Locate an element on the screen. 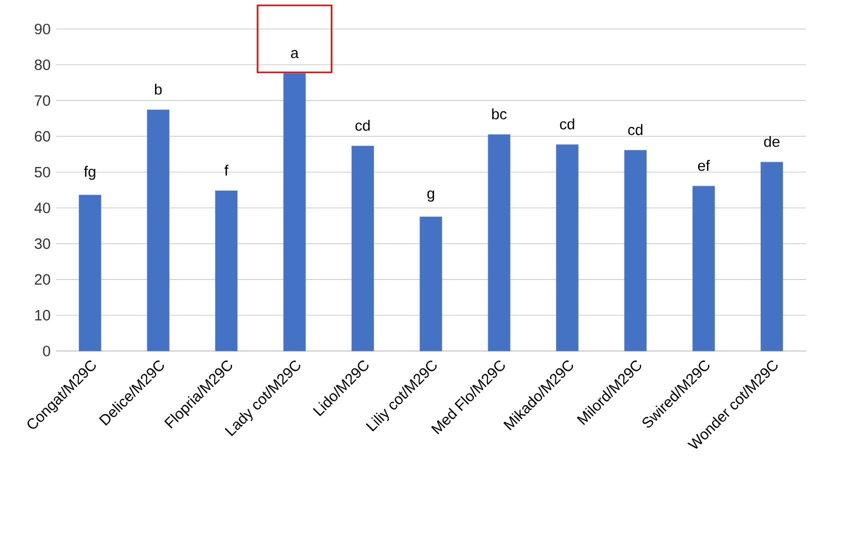  y-tick-label: 70 is located at coordinates (42, 100).